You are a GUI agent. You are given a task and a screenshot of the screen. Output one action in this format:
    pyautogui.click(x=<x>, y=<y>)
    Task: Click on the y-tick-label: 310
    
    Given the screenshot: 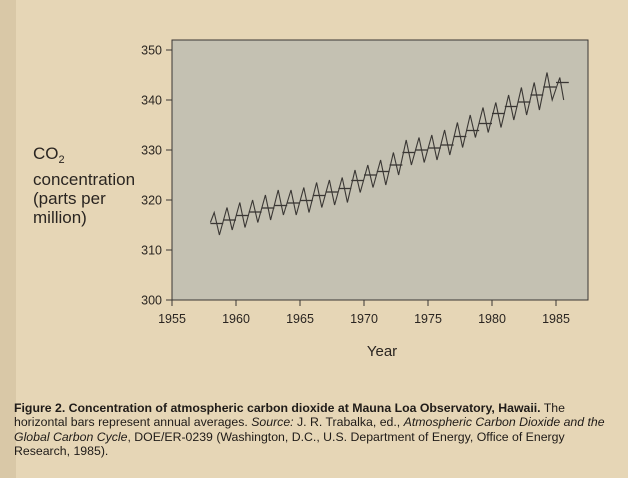 What is the action you would take?
    pyautogui.click(x=151, y=251)
    